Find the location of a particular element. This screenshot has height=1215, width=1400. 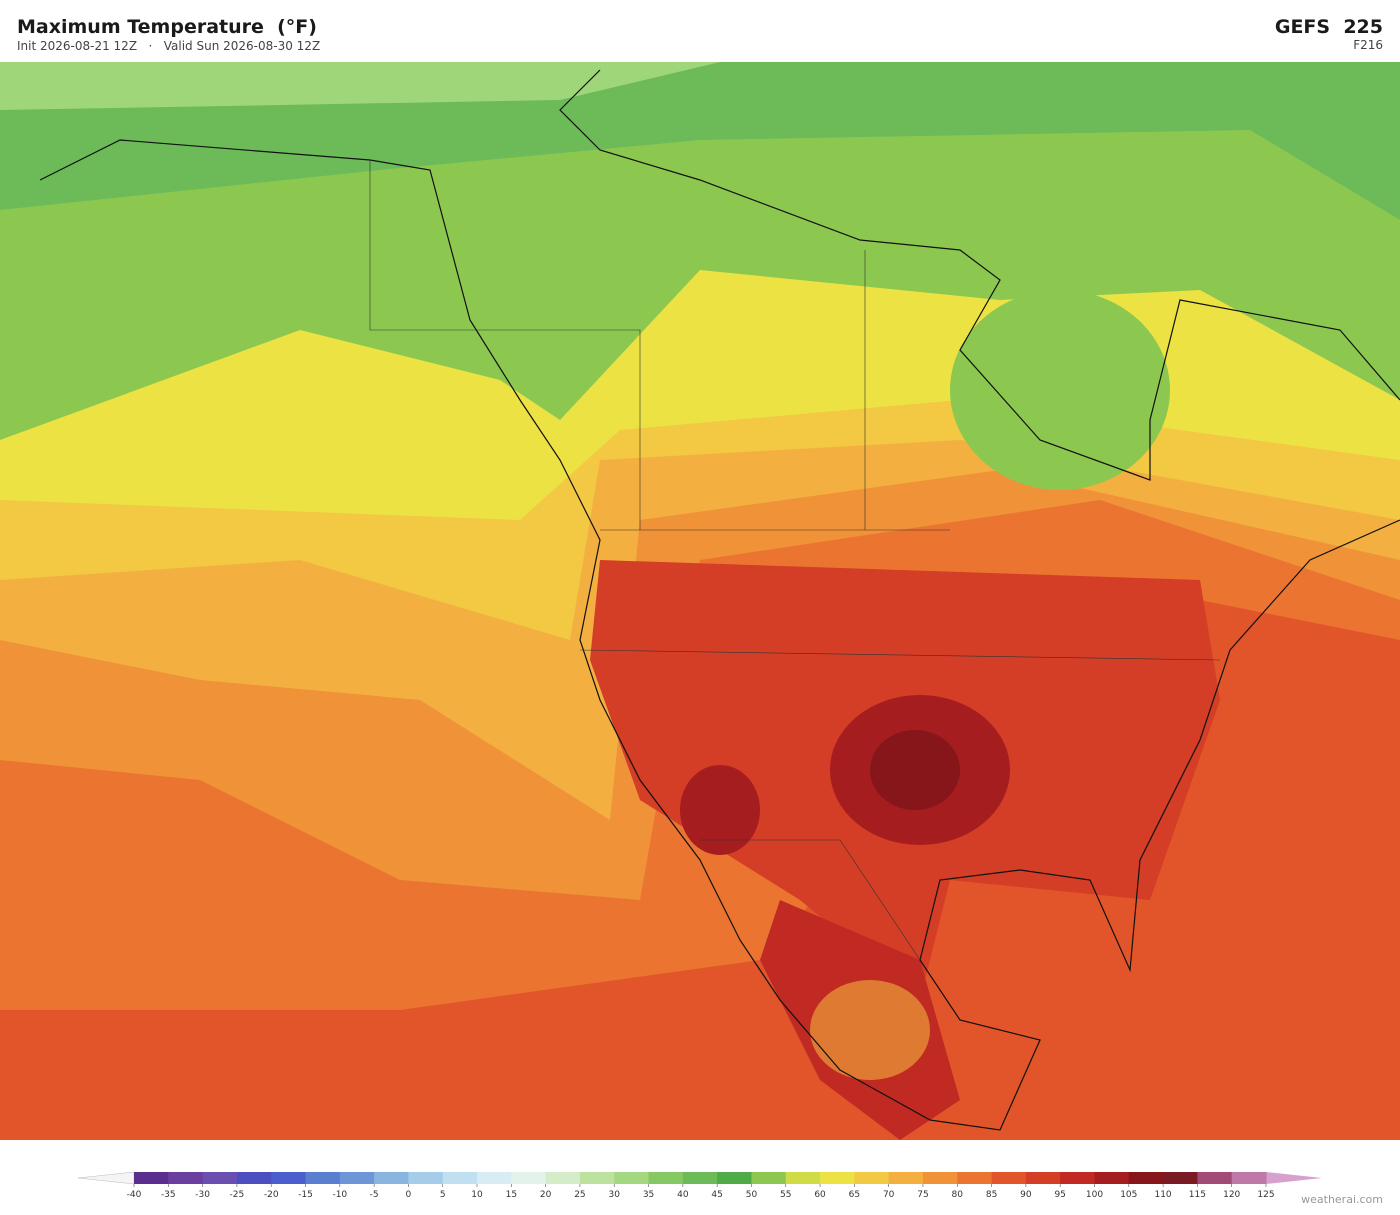

colorbar-tick-label: 55 is located at coordinates (785, 1195).